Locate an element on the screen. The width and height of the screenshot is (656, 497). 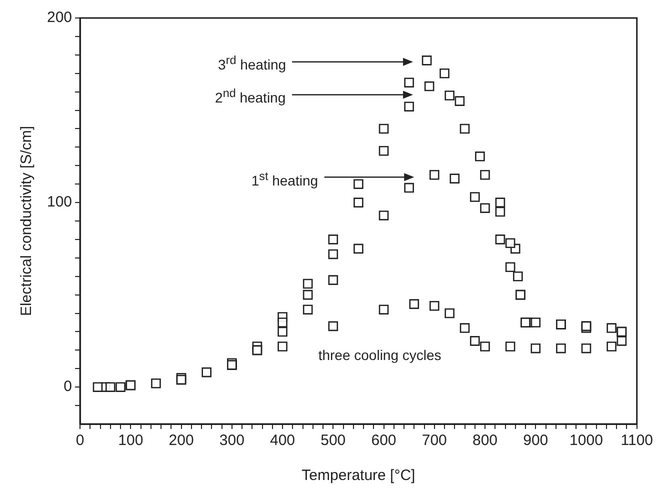
annotation: 3$^{rd}$ heating is located at coordinates (252, 63).